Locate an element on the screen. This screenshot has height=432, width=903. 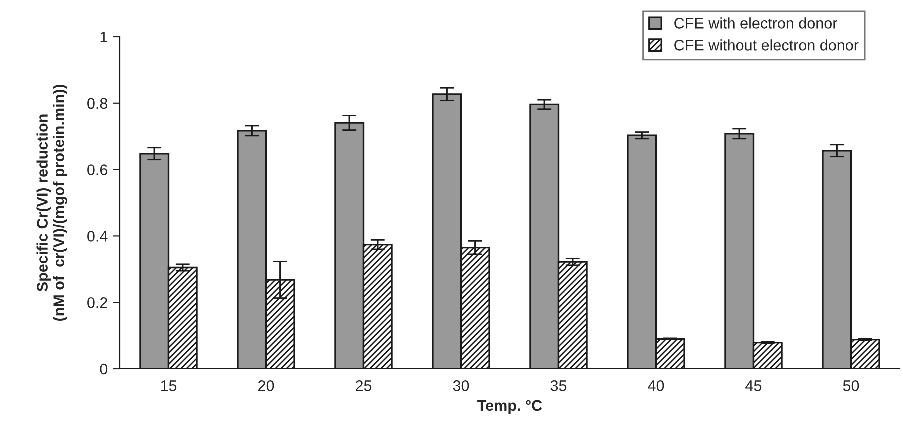
x-tick-label: 35 is located at coordinates (558, 386).